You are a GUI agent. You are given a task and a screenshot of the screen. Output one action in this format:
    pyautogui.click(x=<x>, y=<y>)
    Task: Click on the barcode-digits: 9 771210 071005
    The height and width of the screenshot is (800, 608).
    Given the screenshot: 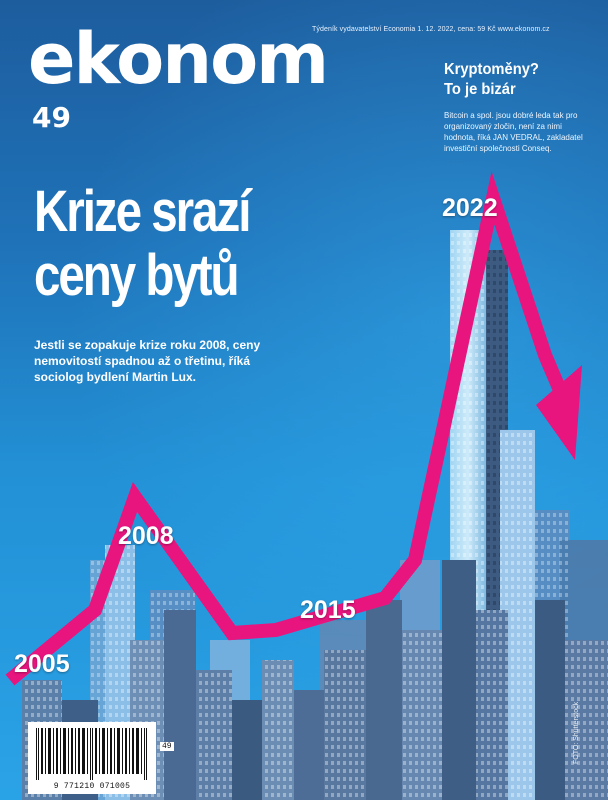 What is the action you would take?
    pyautogui.click(x=92, y=786)
    